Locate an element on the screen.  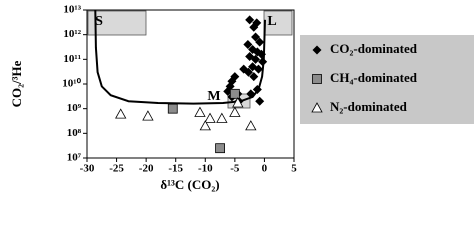
x-tick-label: 0 is located at coordinates (265, 169).